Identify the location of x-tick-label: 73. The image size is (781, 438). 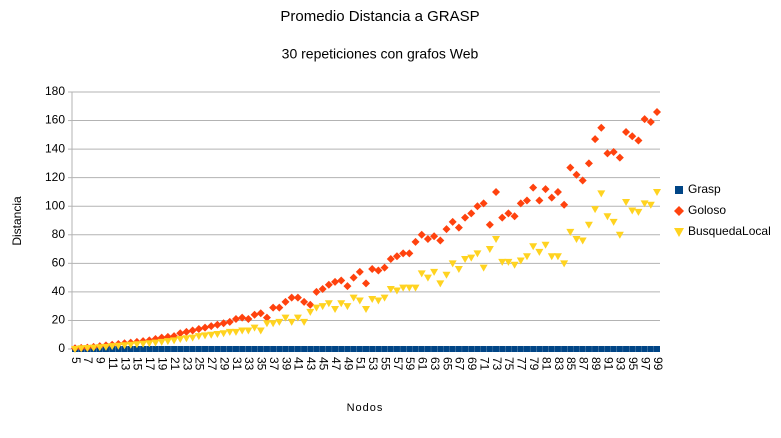
(497, 364).